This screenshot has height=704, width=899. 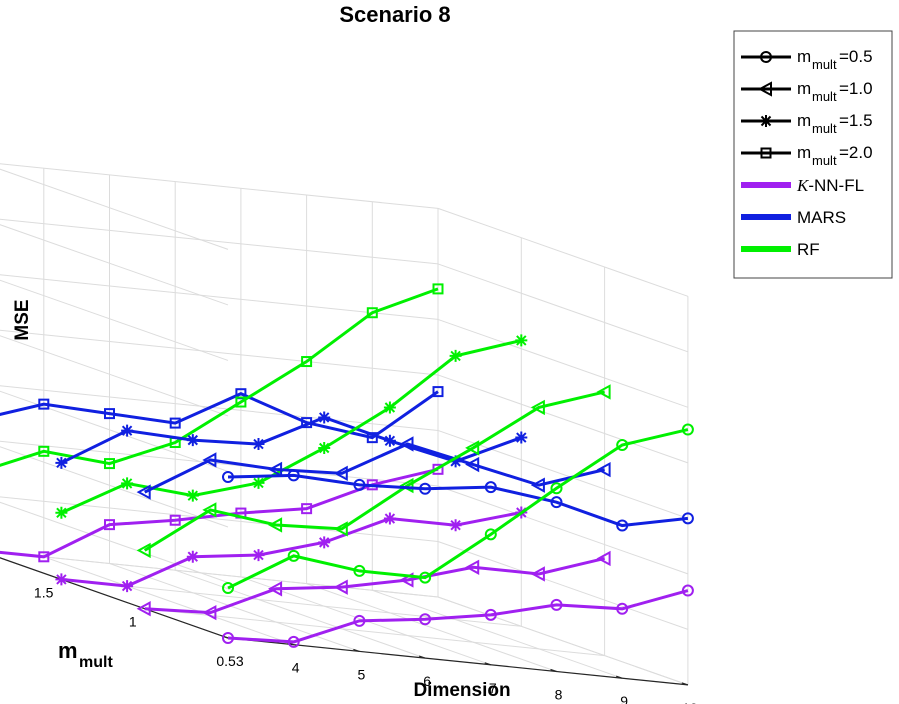 What do you see at coordinates (824, 96) in the screenshot?
I see `legend-label-sub: mult` at bounding box center [824, 96].